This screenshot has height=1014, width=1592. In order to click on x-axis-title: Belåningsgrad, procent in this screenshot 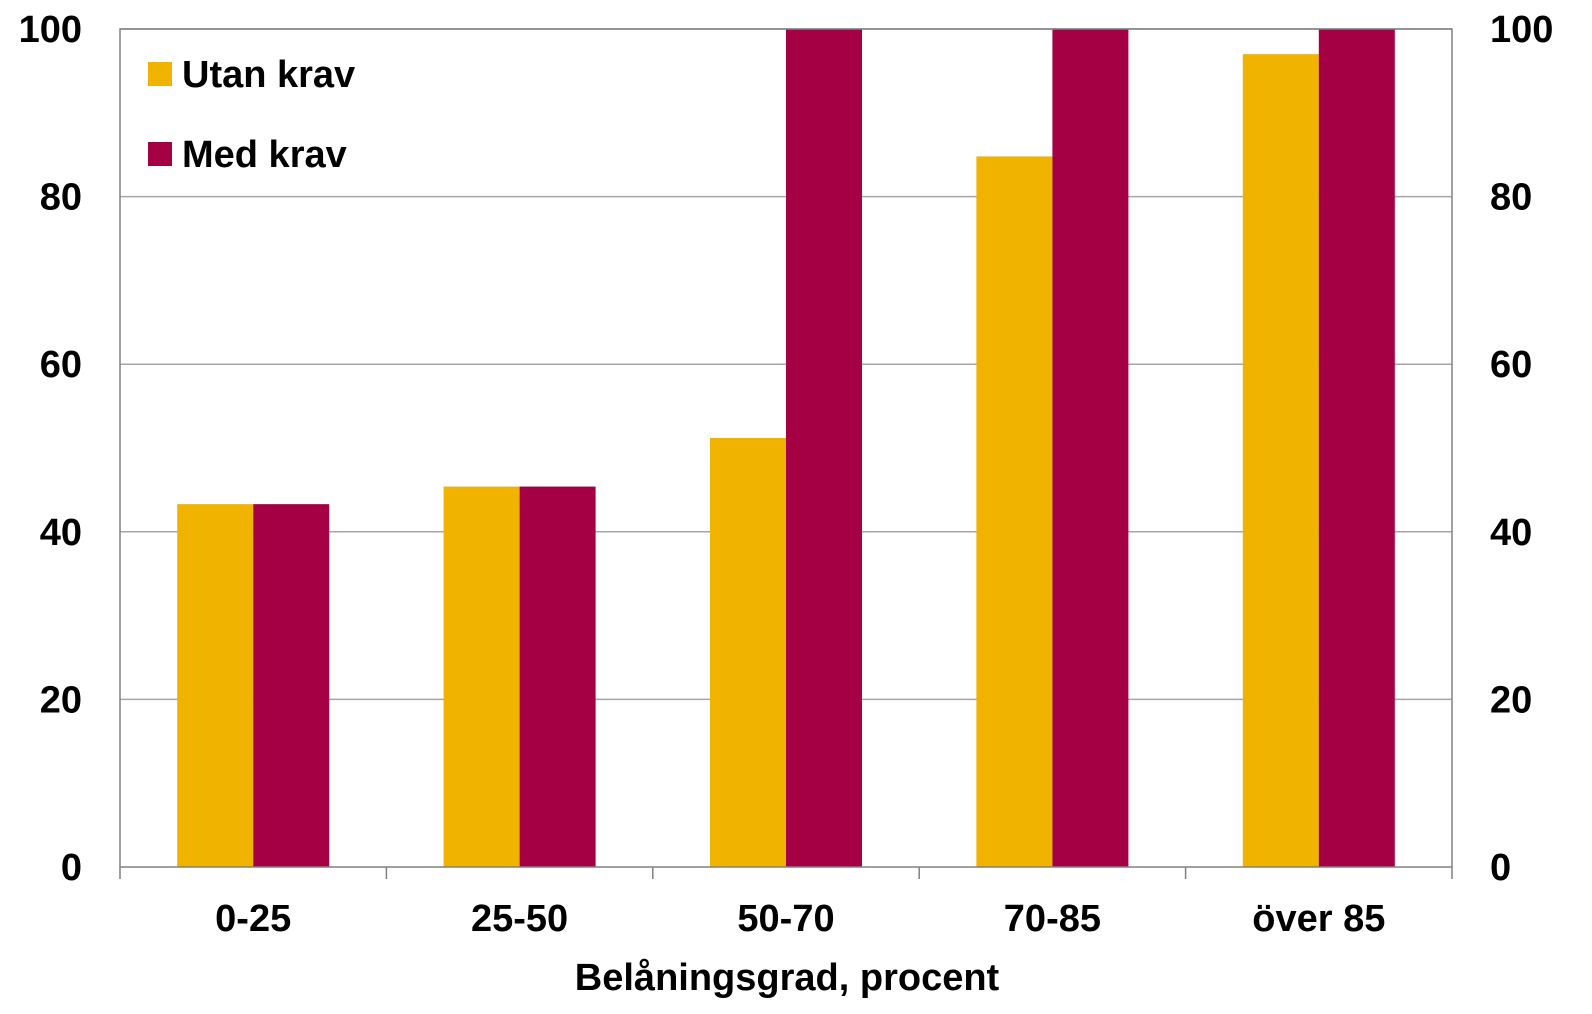, I will do `click(787, 978)`.